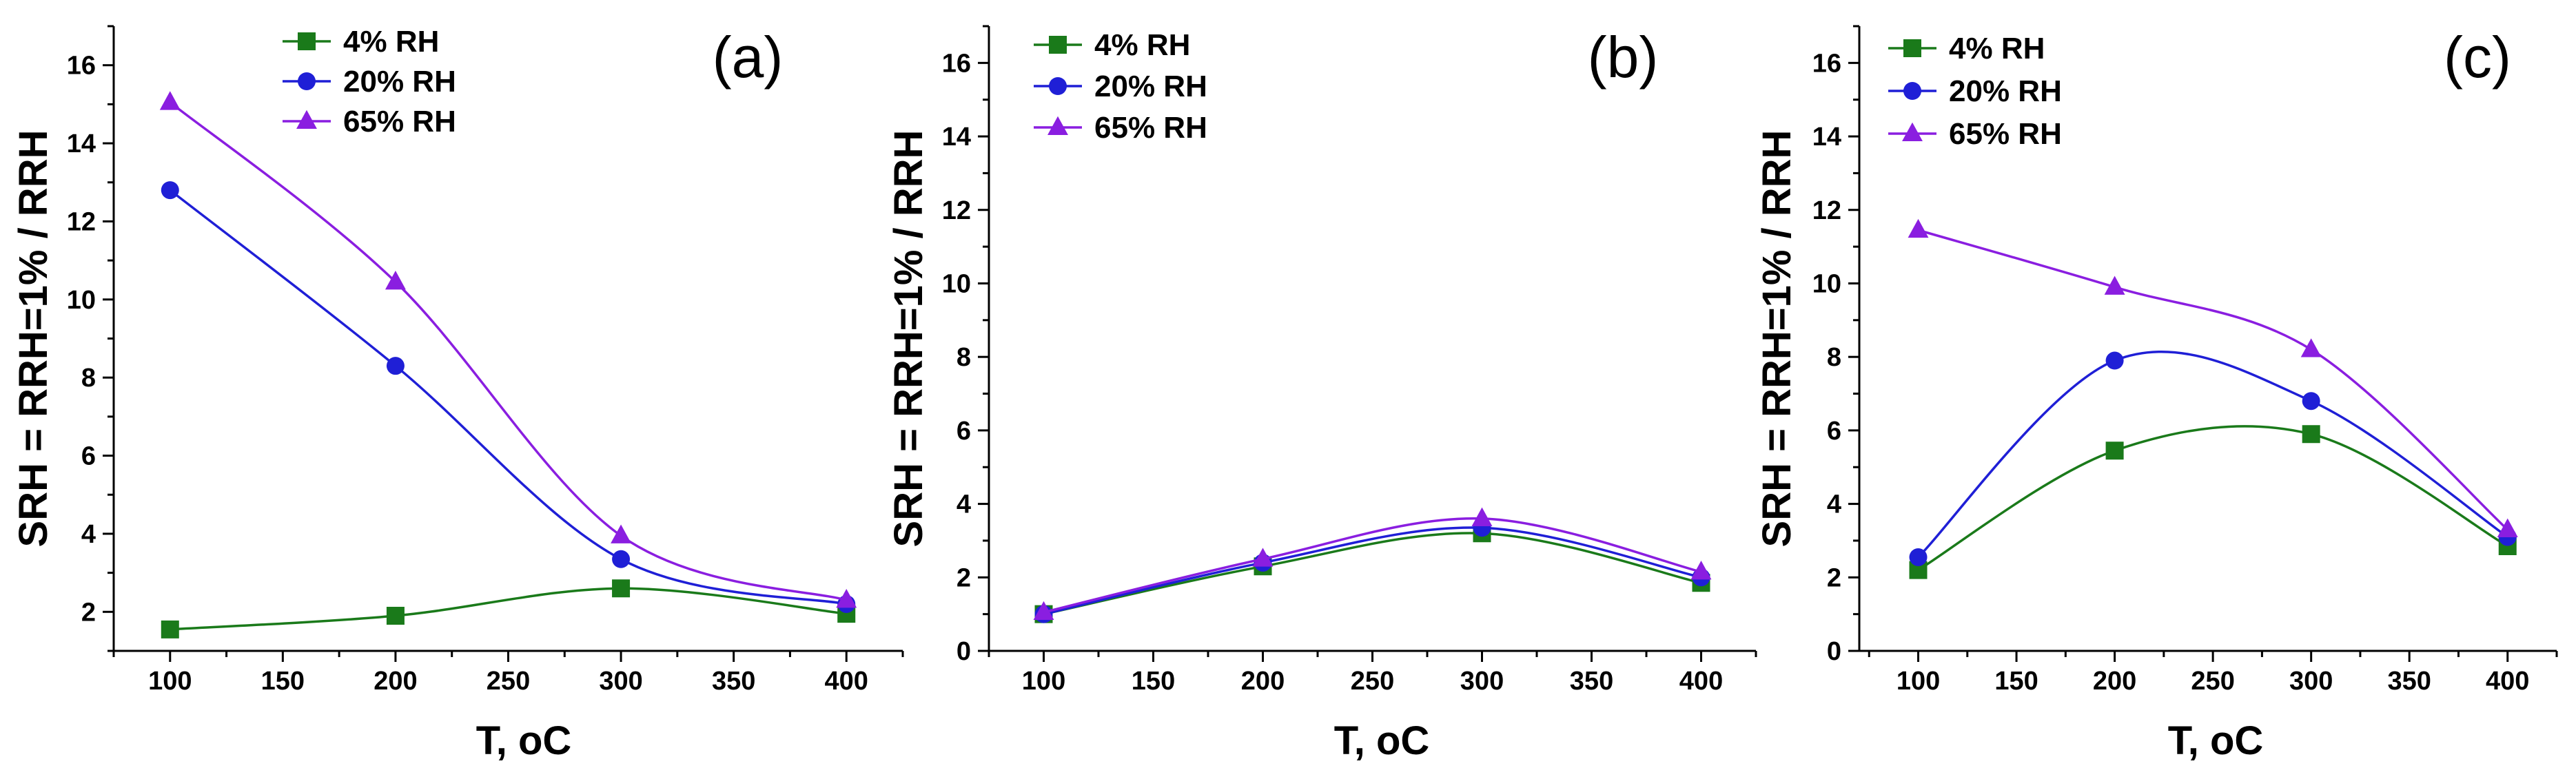 This screenshot has height=779, width=2576. What do you see at coordinates (748, 57) in the screenshot?
I see `panel-label: (a)` at bounding box center [748, 57].